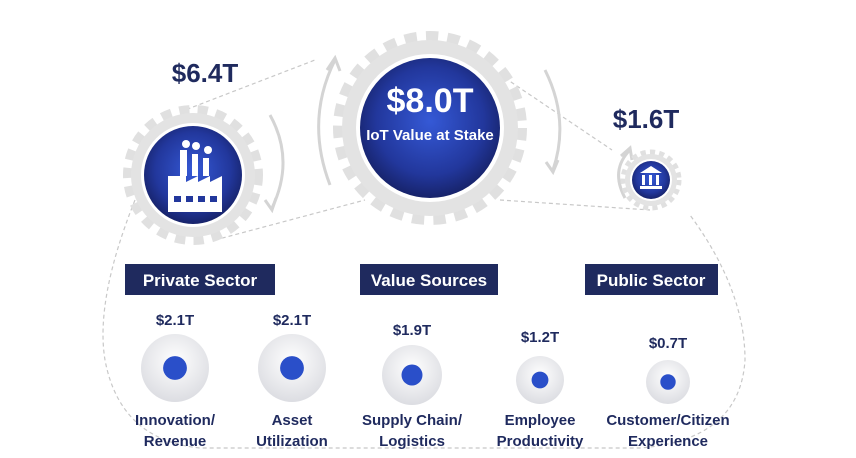 This screenshot has width=856, height=458. Describe the element at coordinates (175, 441) in the screenshot. I see `item-label: Revenue` at that location.